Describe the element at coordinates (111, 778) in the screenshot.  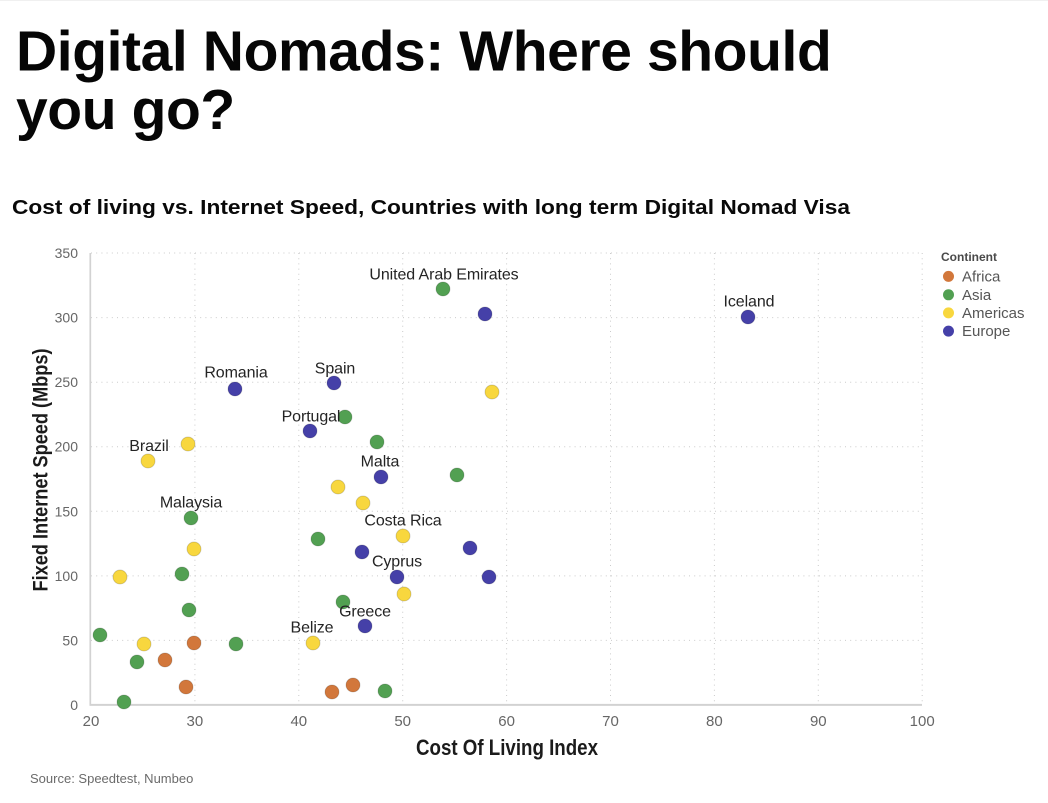
I see `svg-text: Source: Speedtest, Numbeo` at that location.